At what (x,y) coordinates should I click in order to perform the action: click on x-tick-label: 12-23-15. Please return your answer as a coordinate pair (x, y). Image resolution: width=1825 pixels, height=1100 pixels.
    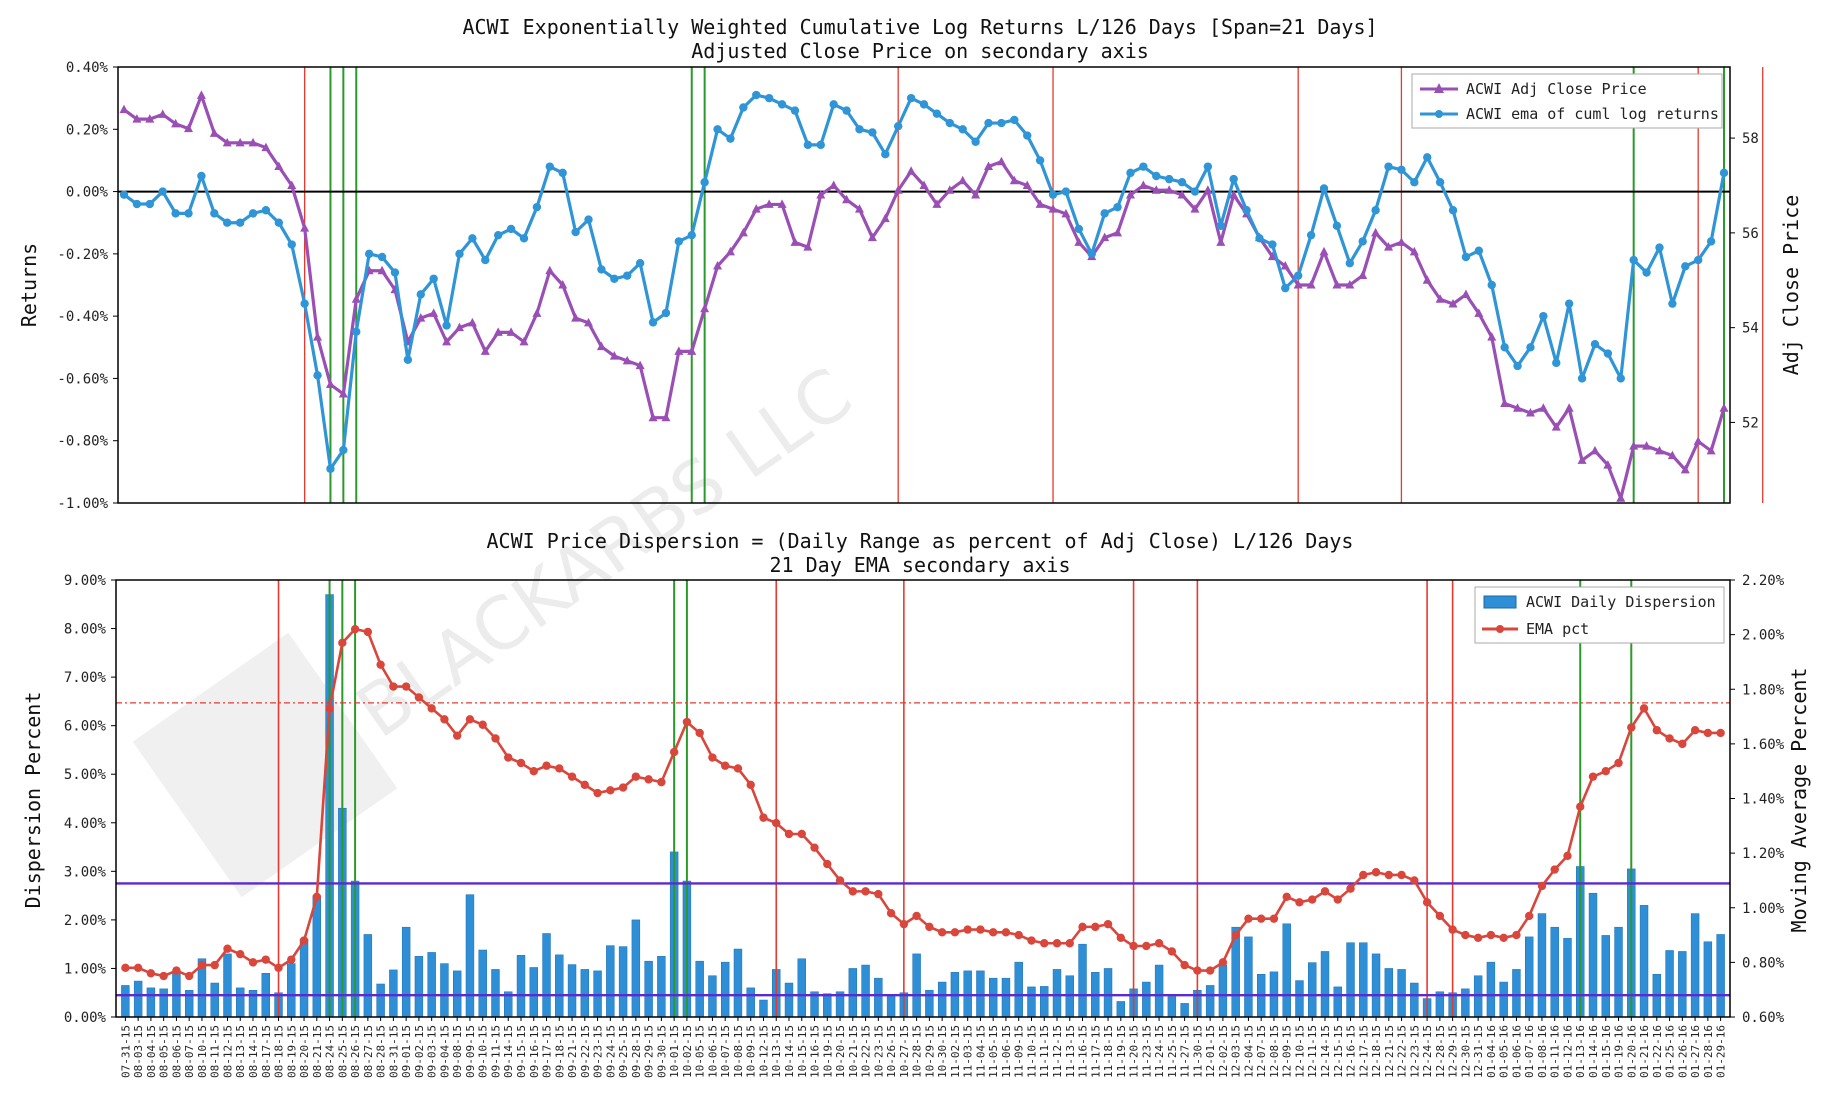
    Looking at the image, I should click on (1414, 1051).